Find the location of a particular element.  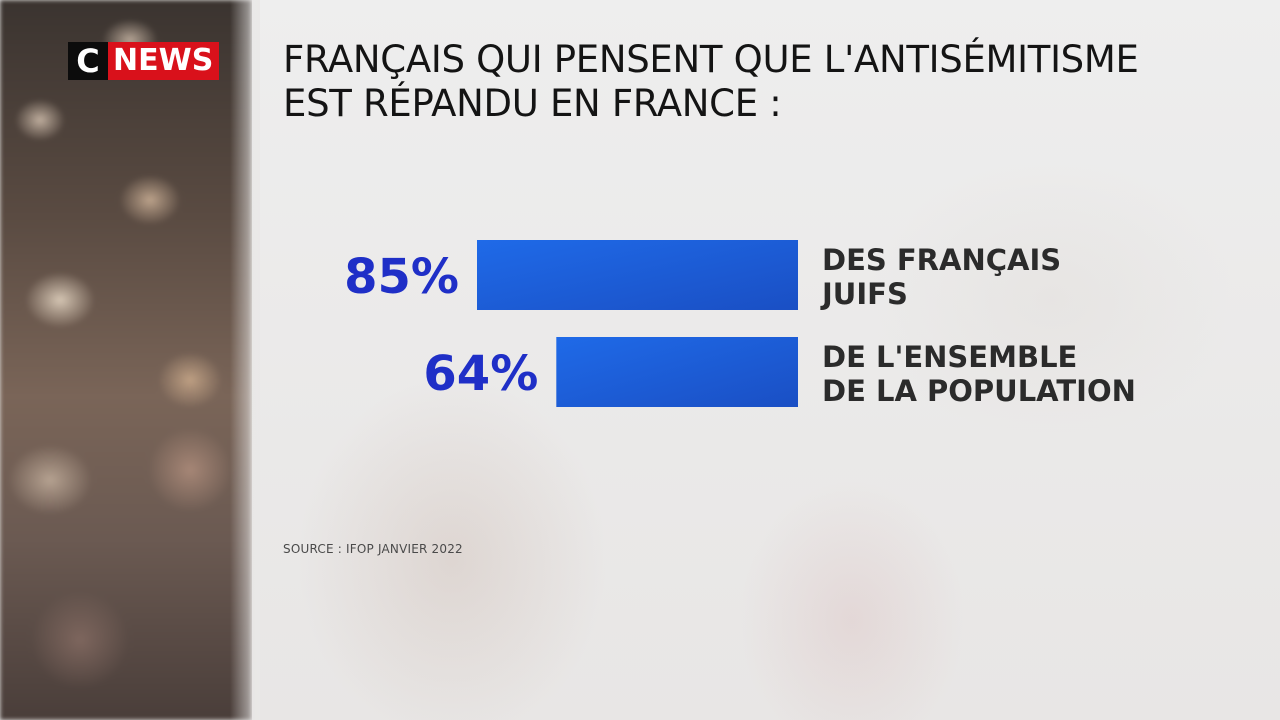

cnews-logo: C NEWS is located at coordinates (144, 61).